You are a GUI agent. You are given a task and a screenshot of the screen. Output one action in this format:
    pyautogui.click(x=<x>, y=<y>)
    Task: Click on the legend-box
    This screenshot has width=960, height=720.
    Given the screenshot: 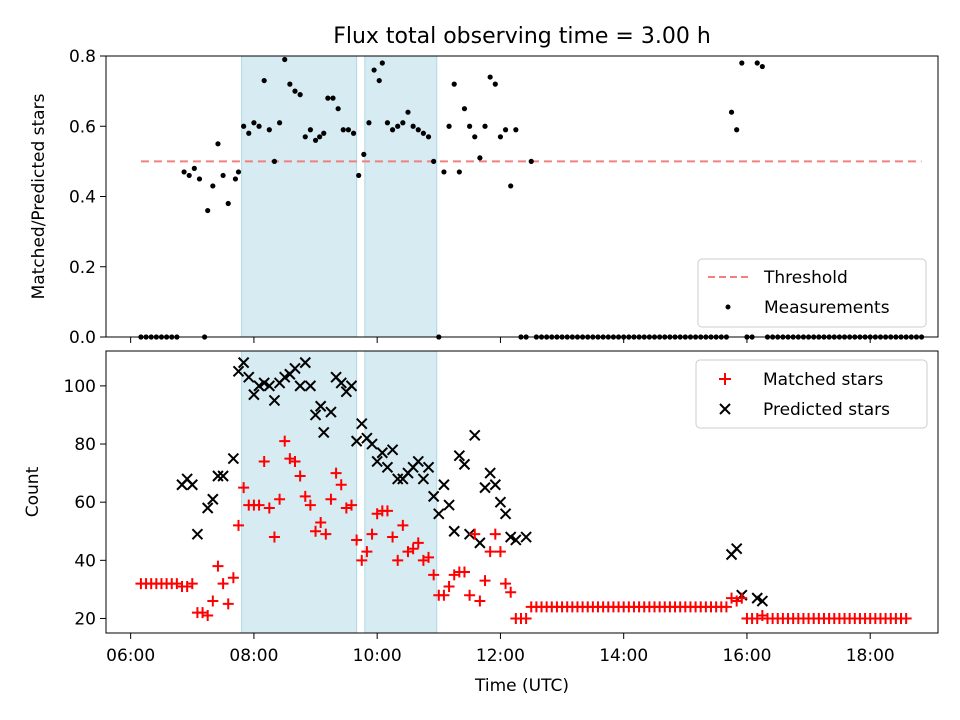 What is the action you would take?
    pyautogui.click(x=812, y=293)
    